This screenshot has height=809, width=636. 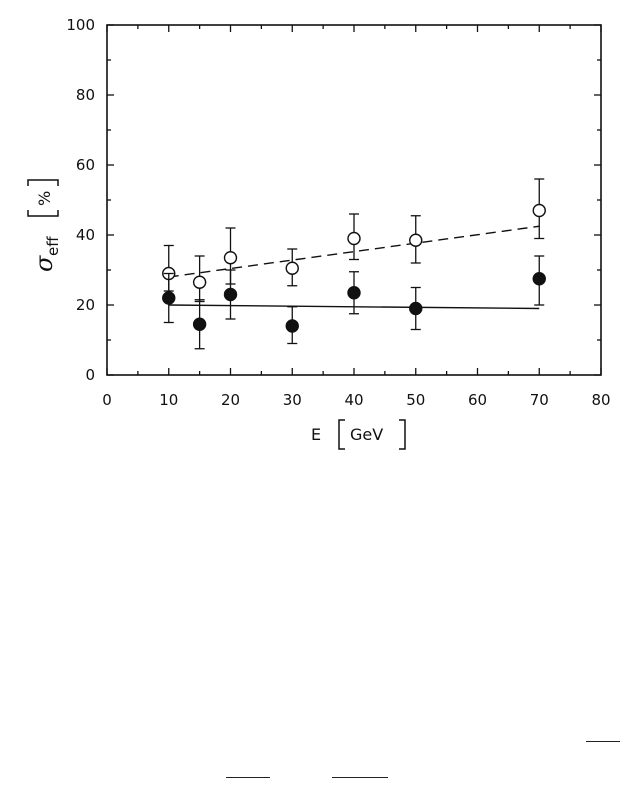 What do you see at coordinates (85, 235) in the screenshot?
I see `y-tick-label: 40` at bounding box center [85, 235].